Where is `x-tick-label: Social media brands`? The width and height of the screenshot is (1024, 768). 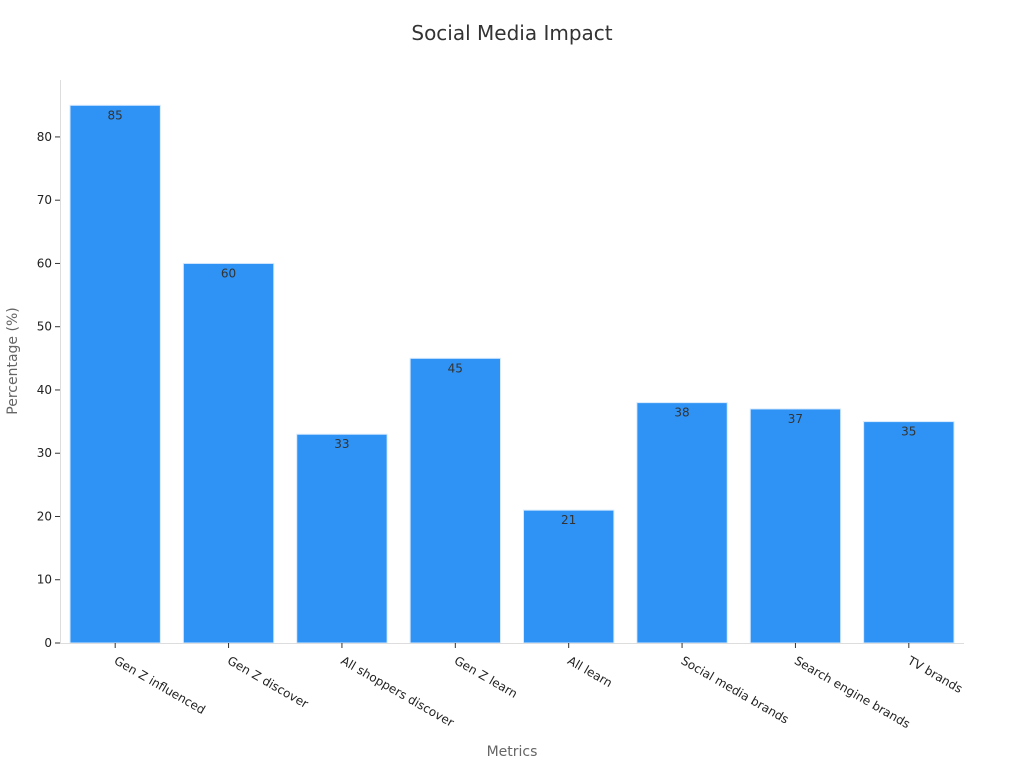
x-tick-label: Social media brands is located at coordinates (735, 689).